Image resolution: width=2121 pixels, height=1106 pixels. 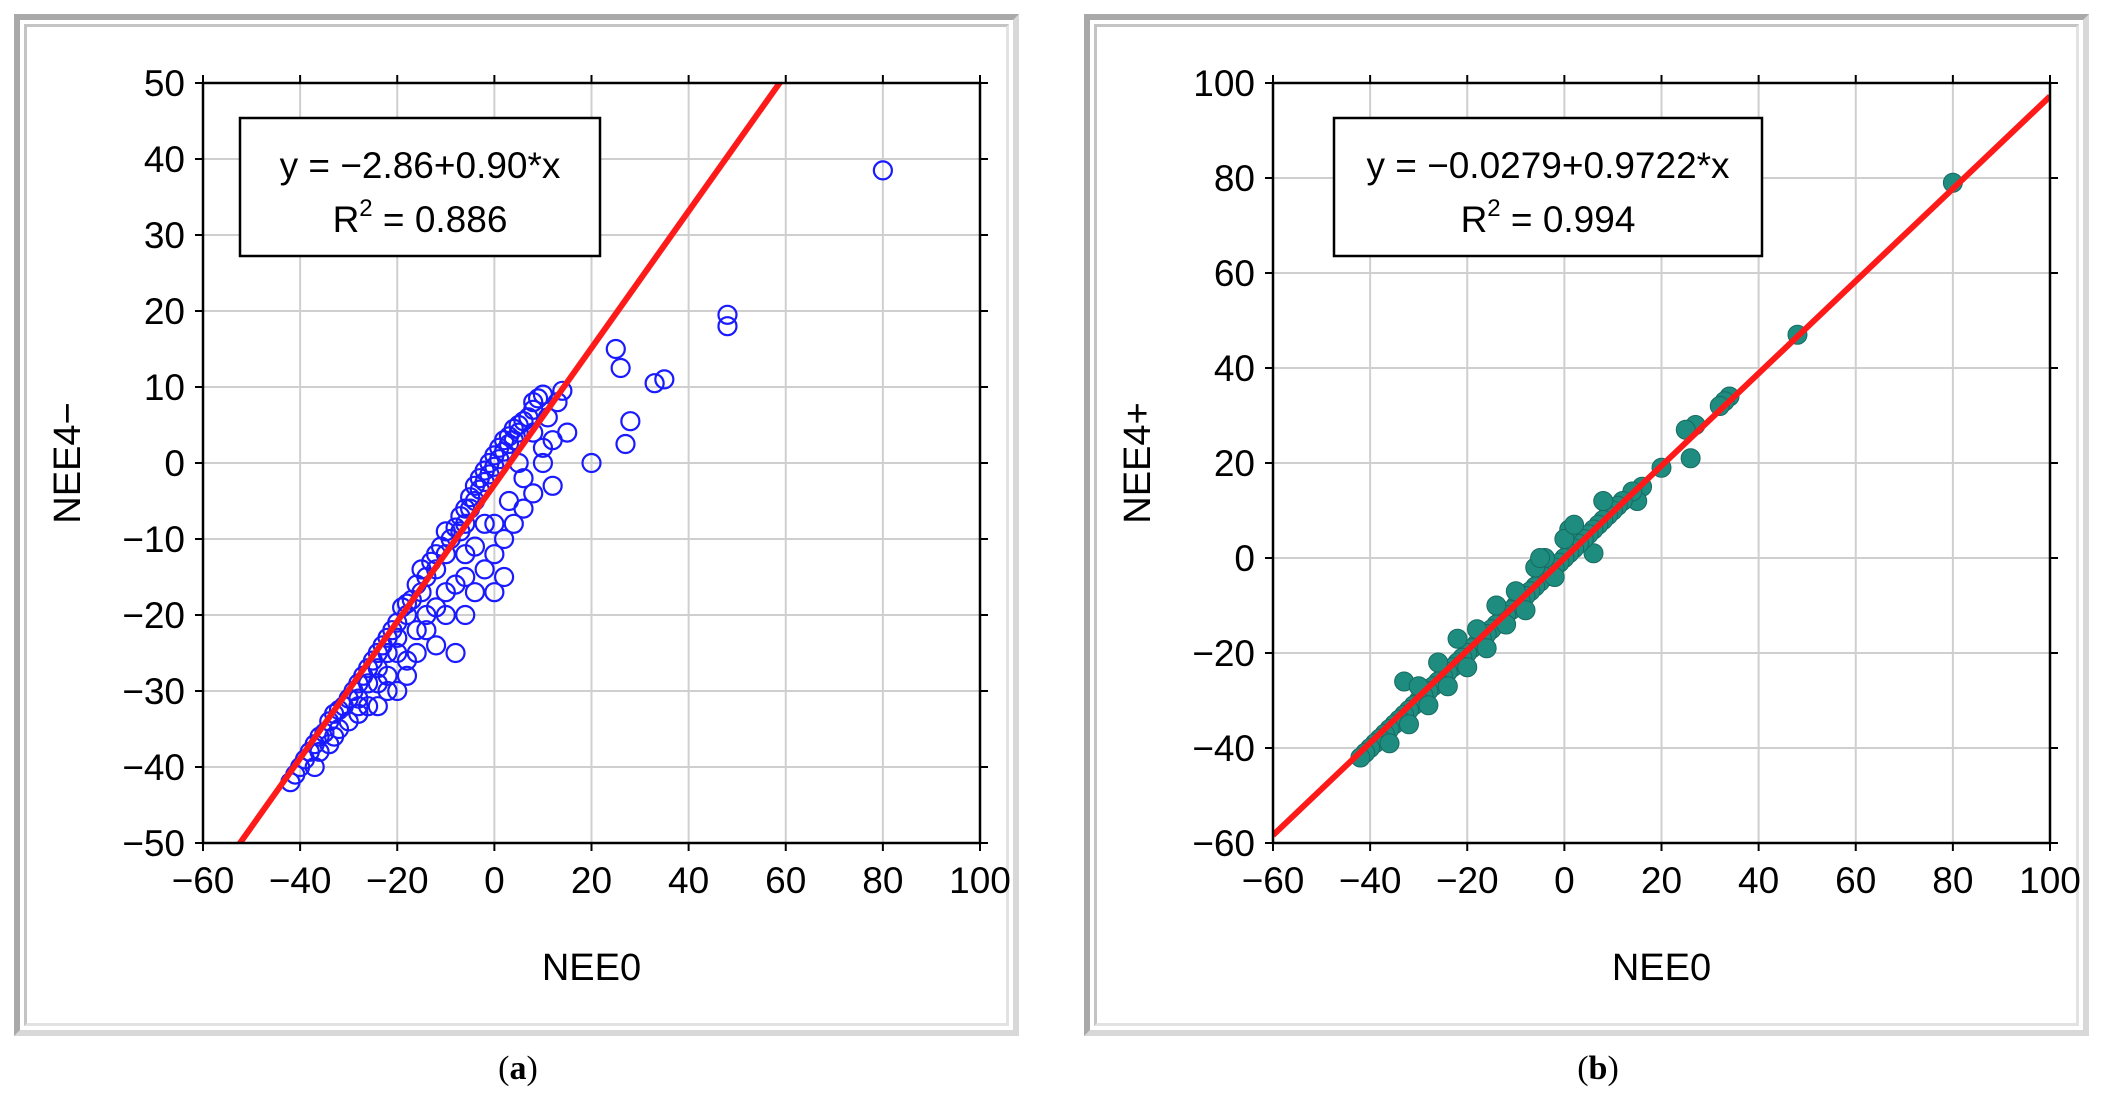 I want to click on r-squared-label: R2 = 0.886, so click(x=420, y=217).